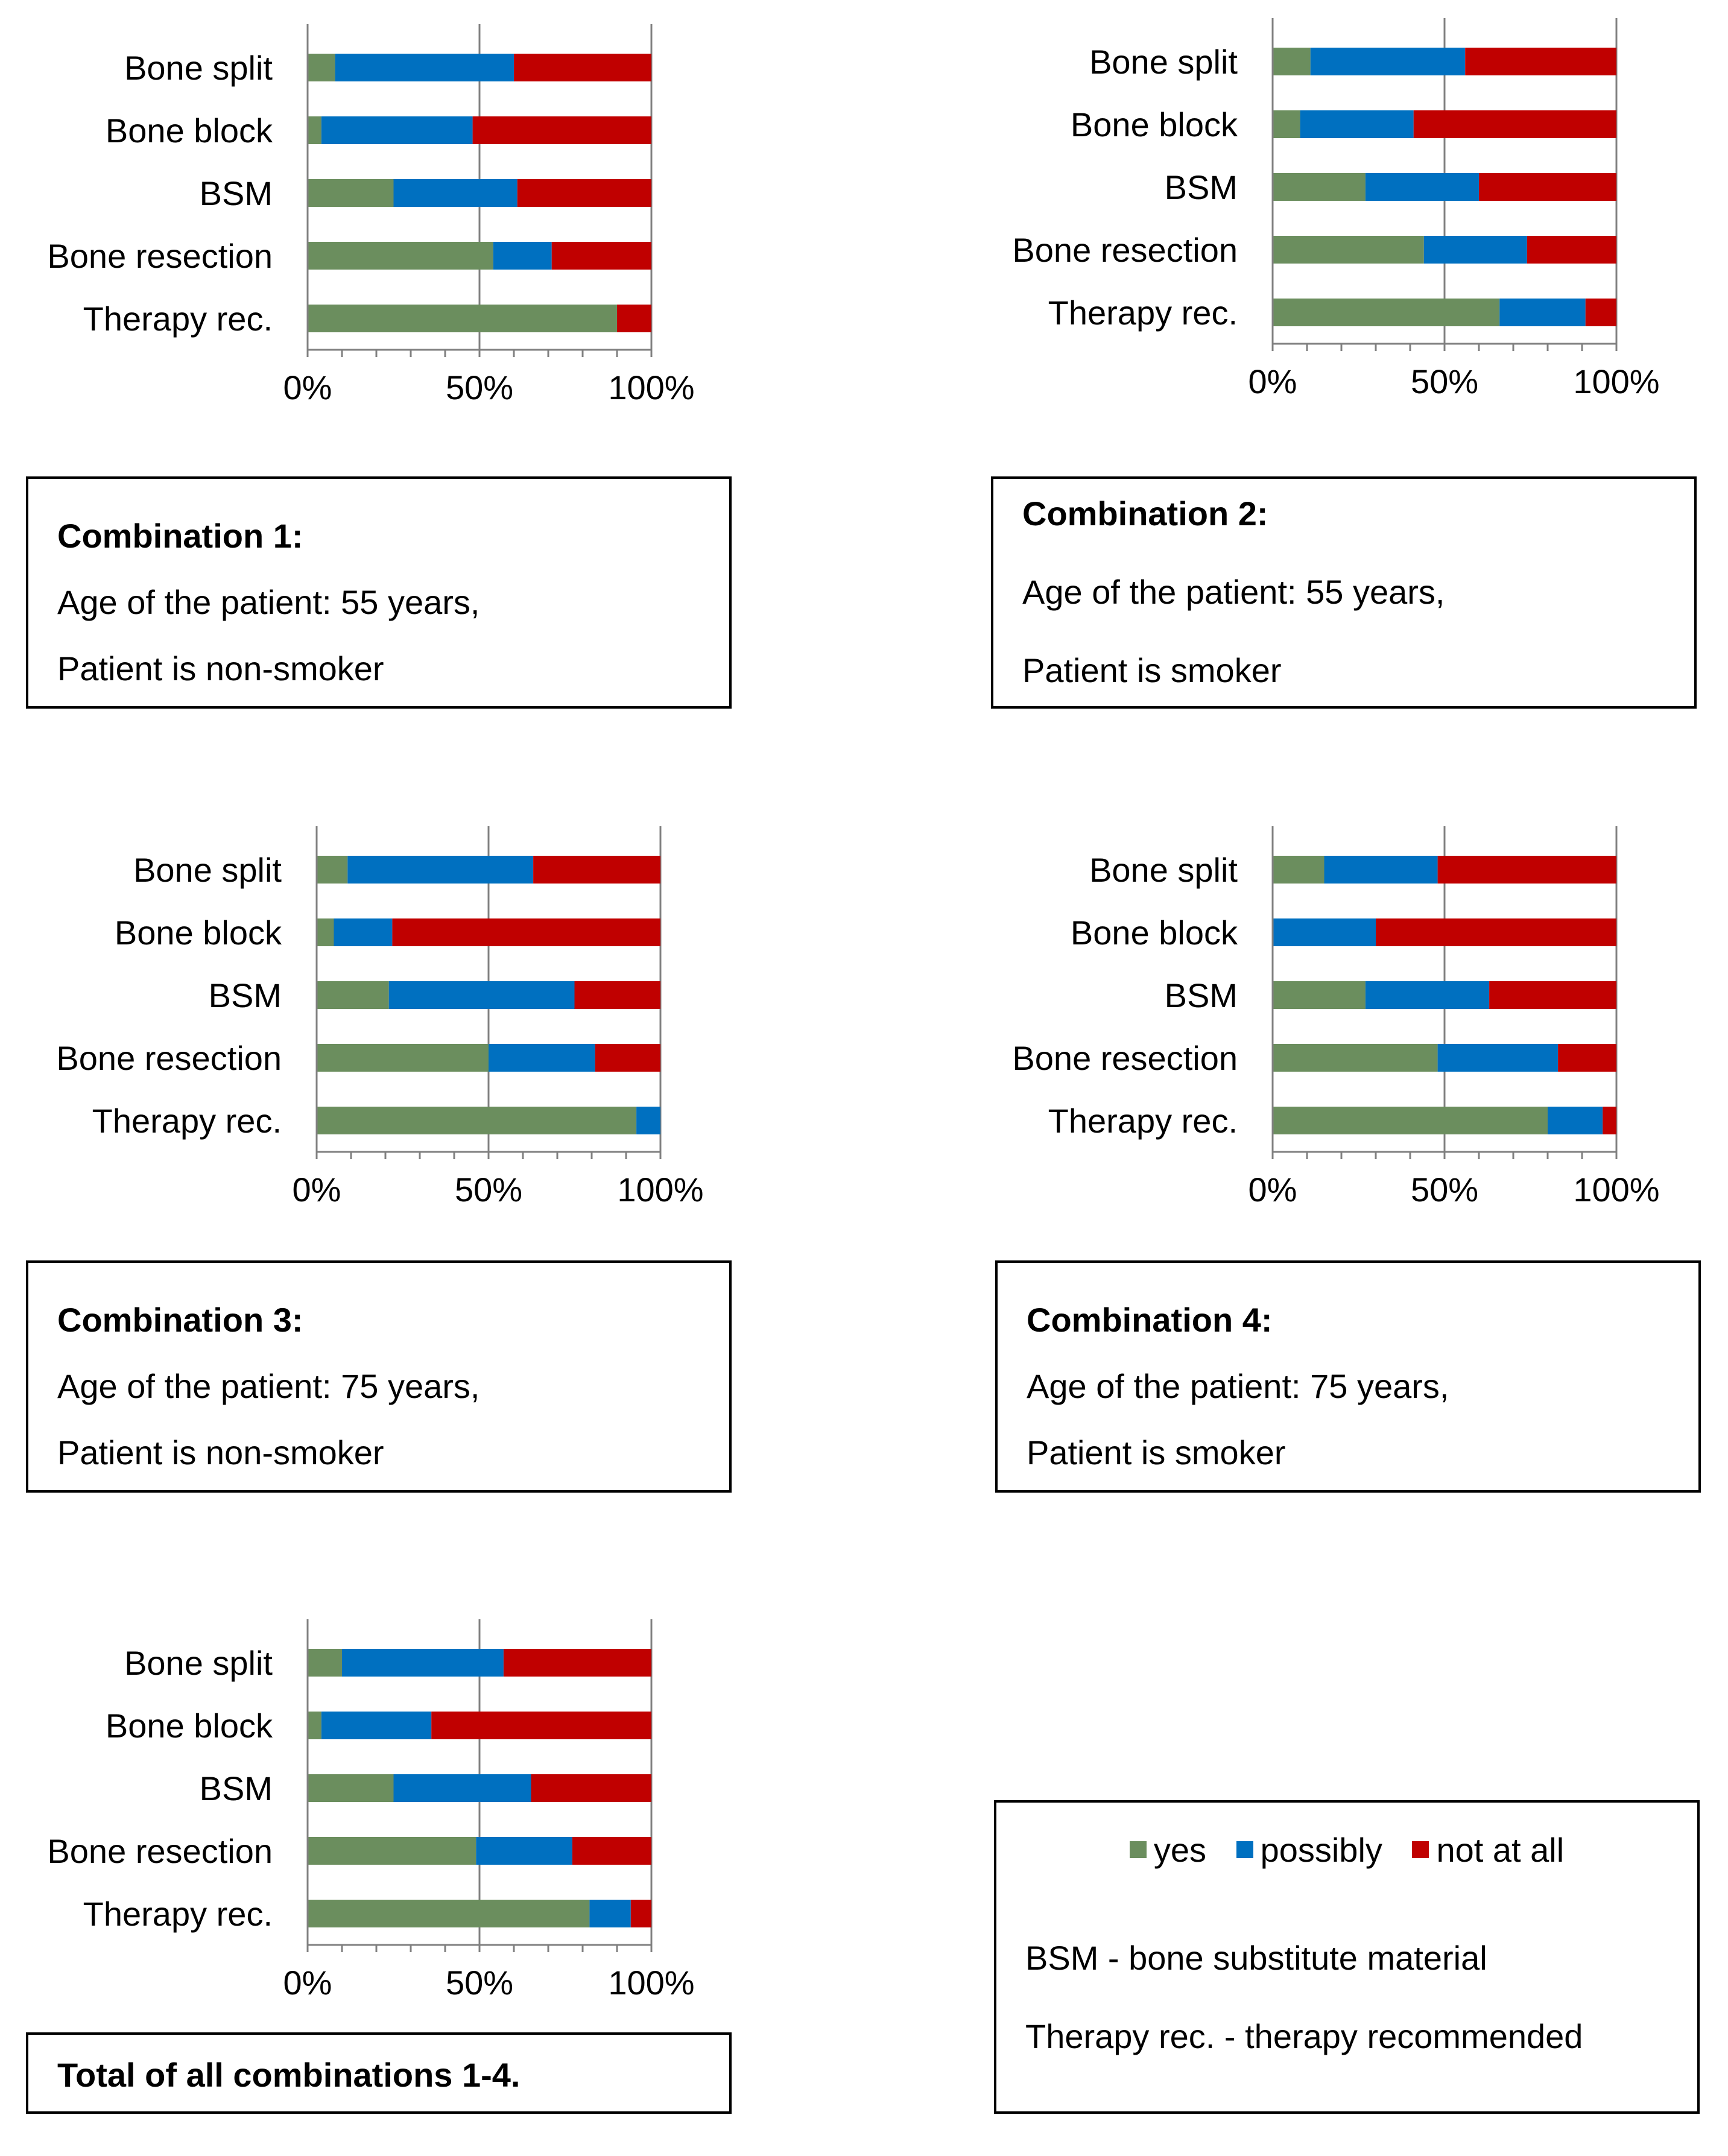 This screenshot has height=2156, width=1728. I want to click on combination-2-age: Age of the patient: 55 years,, so click(1233, 592).